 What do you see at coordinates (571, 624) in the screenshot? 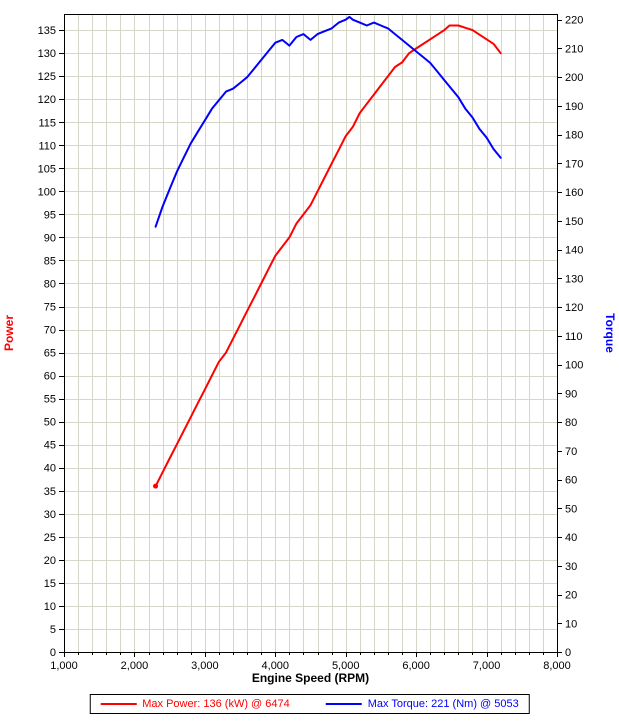
I see `right-tick-label: 10` at bounding box center [571, 624].